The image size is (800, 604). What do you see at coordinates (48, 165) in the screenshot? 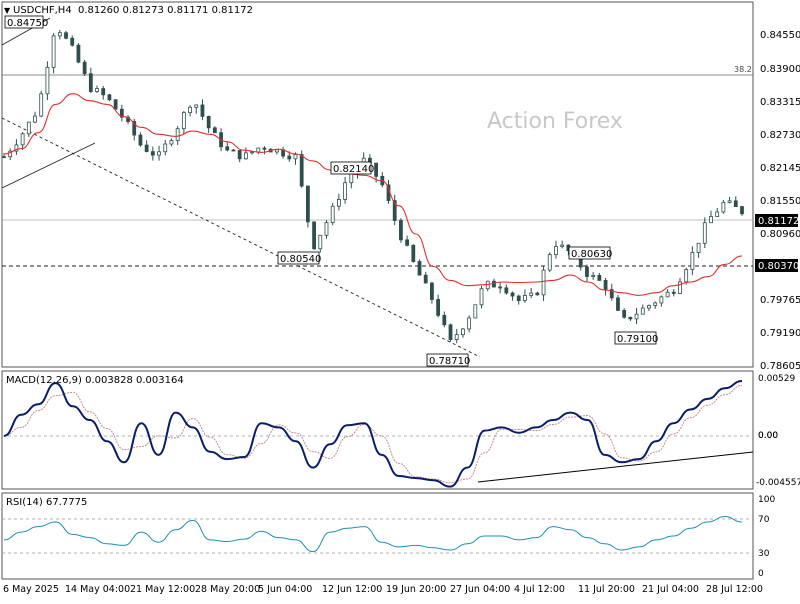
I see `channel-lower-line` at bounding box center [48, 165].